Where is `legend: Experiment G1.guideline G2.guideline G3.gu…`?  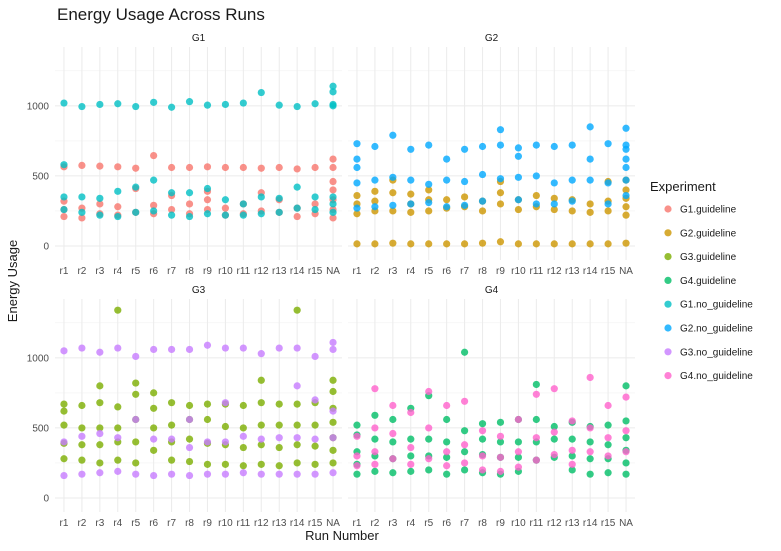 legend: Experiment G1.guideline G2.guideline G3.gu… is located at coordinates (701, 280).